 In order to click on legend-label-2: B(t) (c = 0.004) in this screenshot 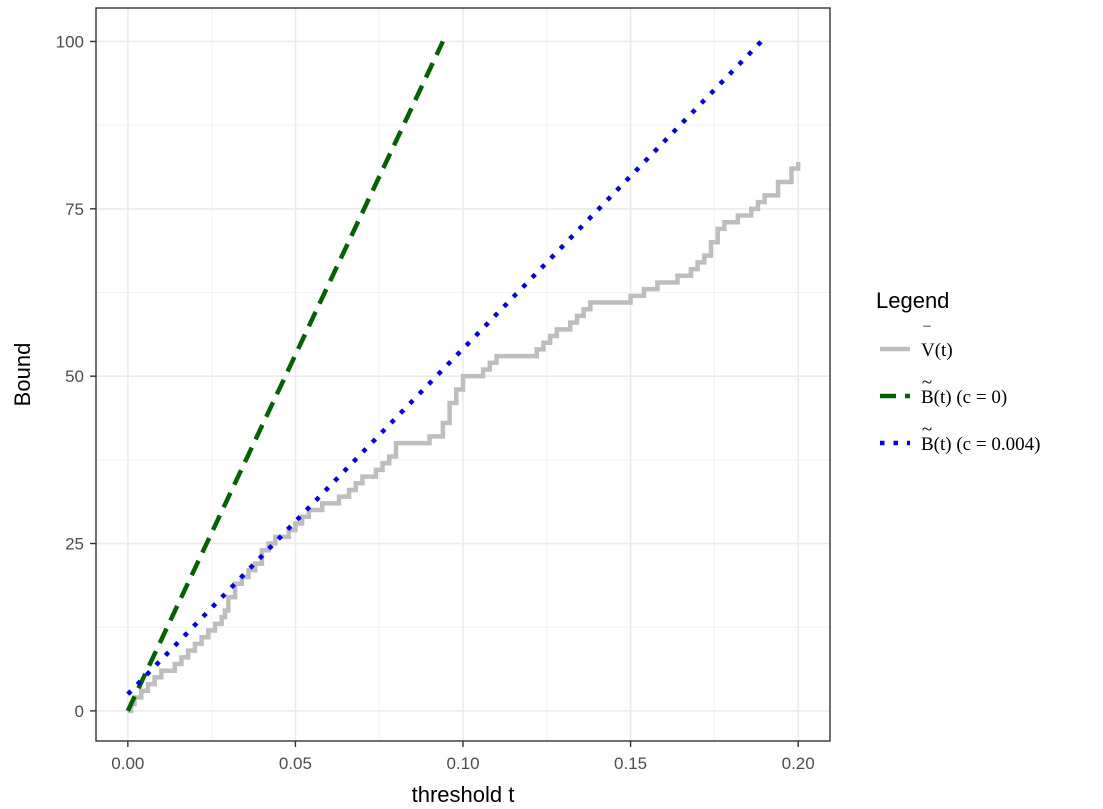, I will do `click(980, 444)`.